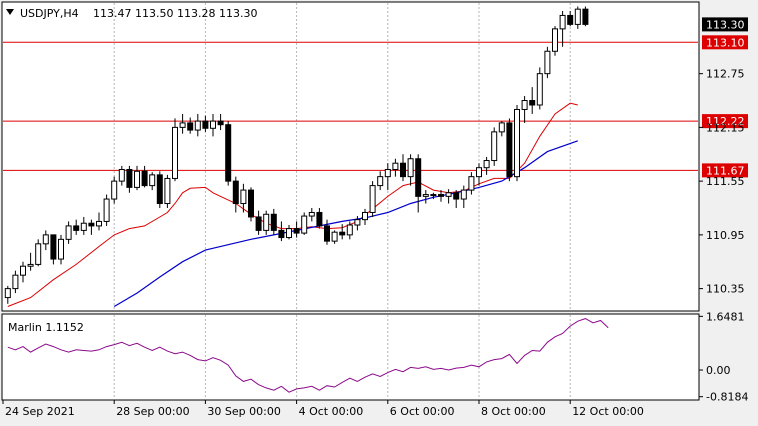 This screenshot has width=758, height=426. Describe the element at coordinates (513, 411) in the screenshot. I see `time-tick-label: 8 Oct 00:00` at that location.